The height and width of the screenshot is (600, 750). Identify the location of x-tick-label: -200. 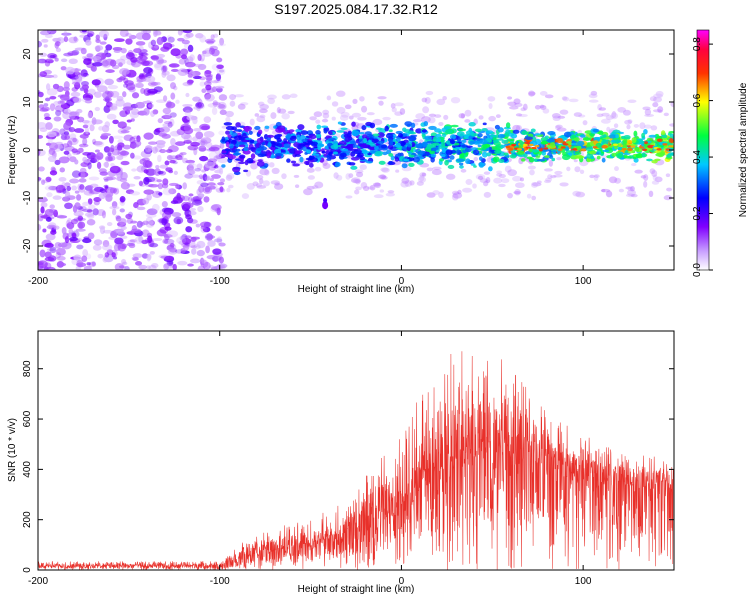
(38, 281).